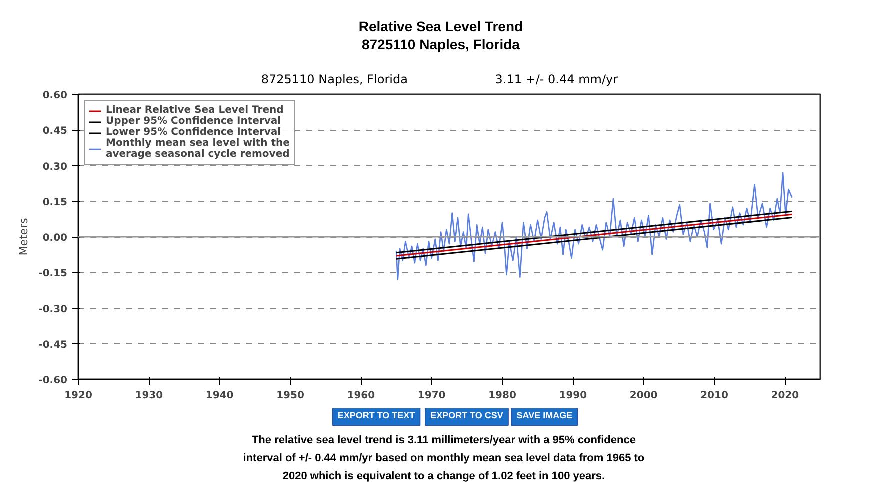 Image resolution: width=869 pixels, height=482 pixels. I want to click on text: 8725110 Naples, Florida, so click(441, 44).